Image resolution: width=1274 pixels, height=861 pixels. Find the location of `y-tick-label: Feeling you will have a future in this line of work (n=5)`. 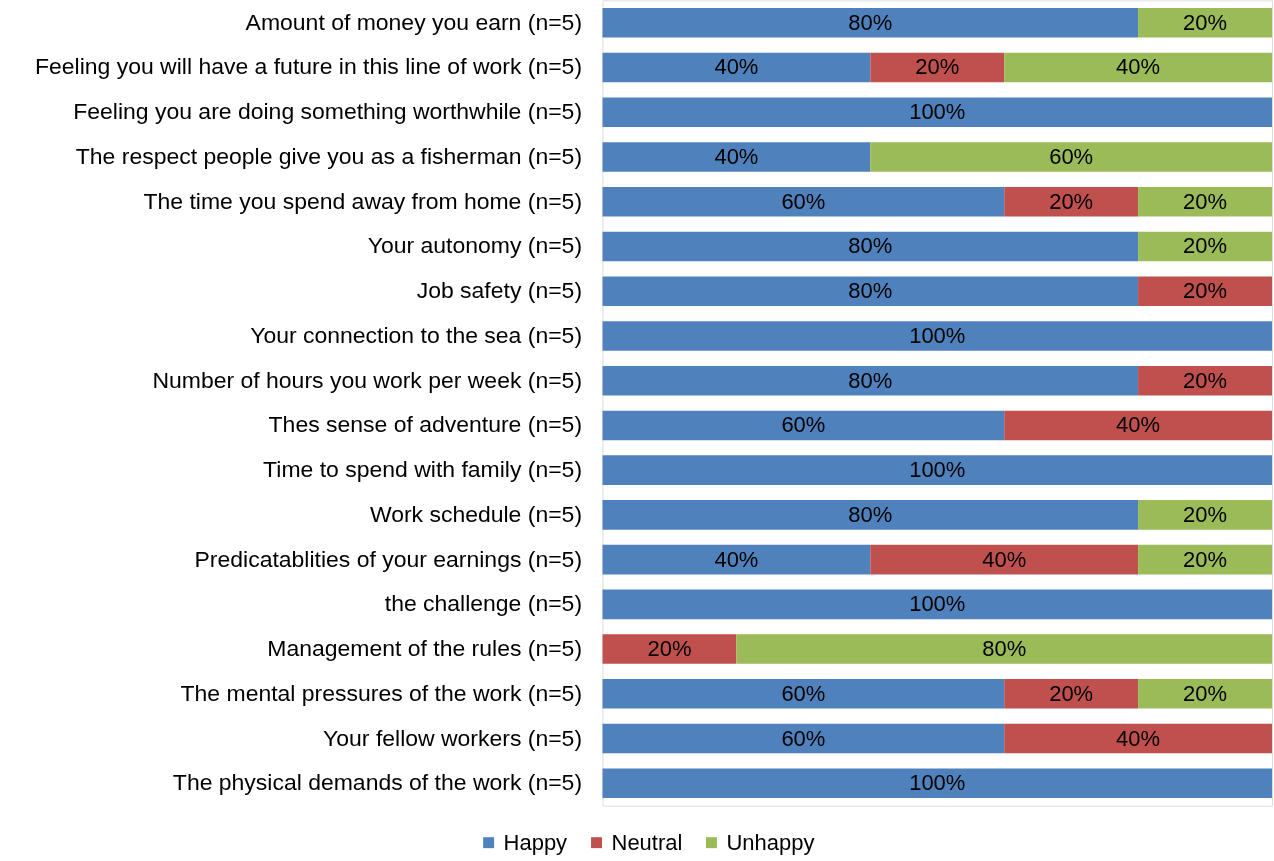

y-tick-label: Feeling you will have a future in this line of work (n=5) is located at coordinates (308, 66).